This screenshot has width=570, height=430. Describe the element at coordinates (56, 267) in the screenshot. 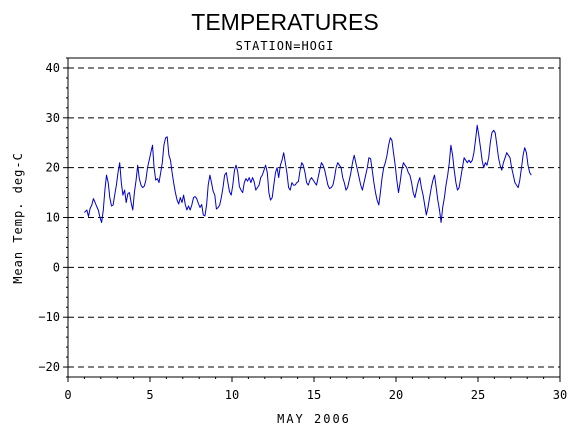

I see `y-tick-label: 0` at that location.